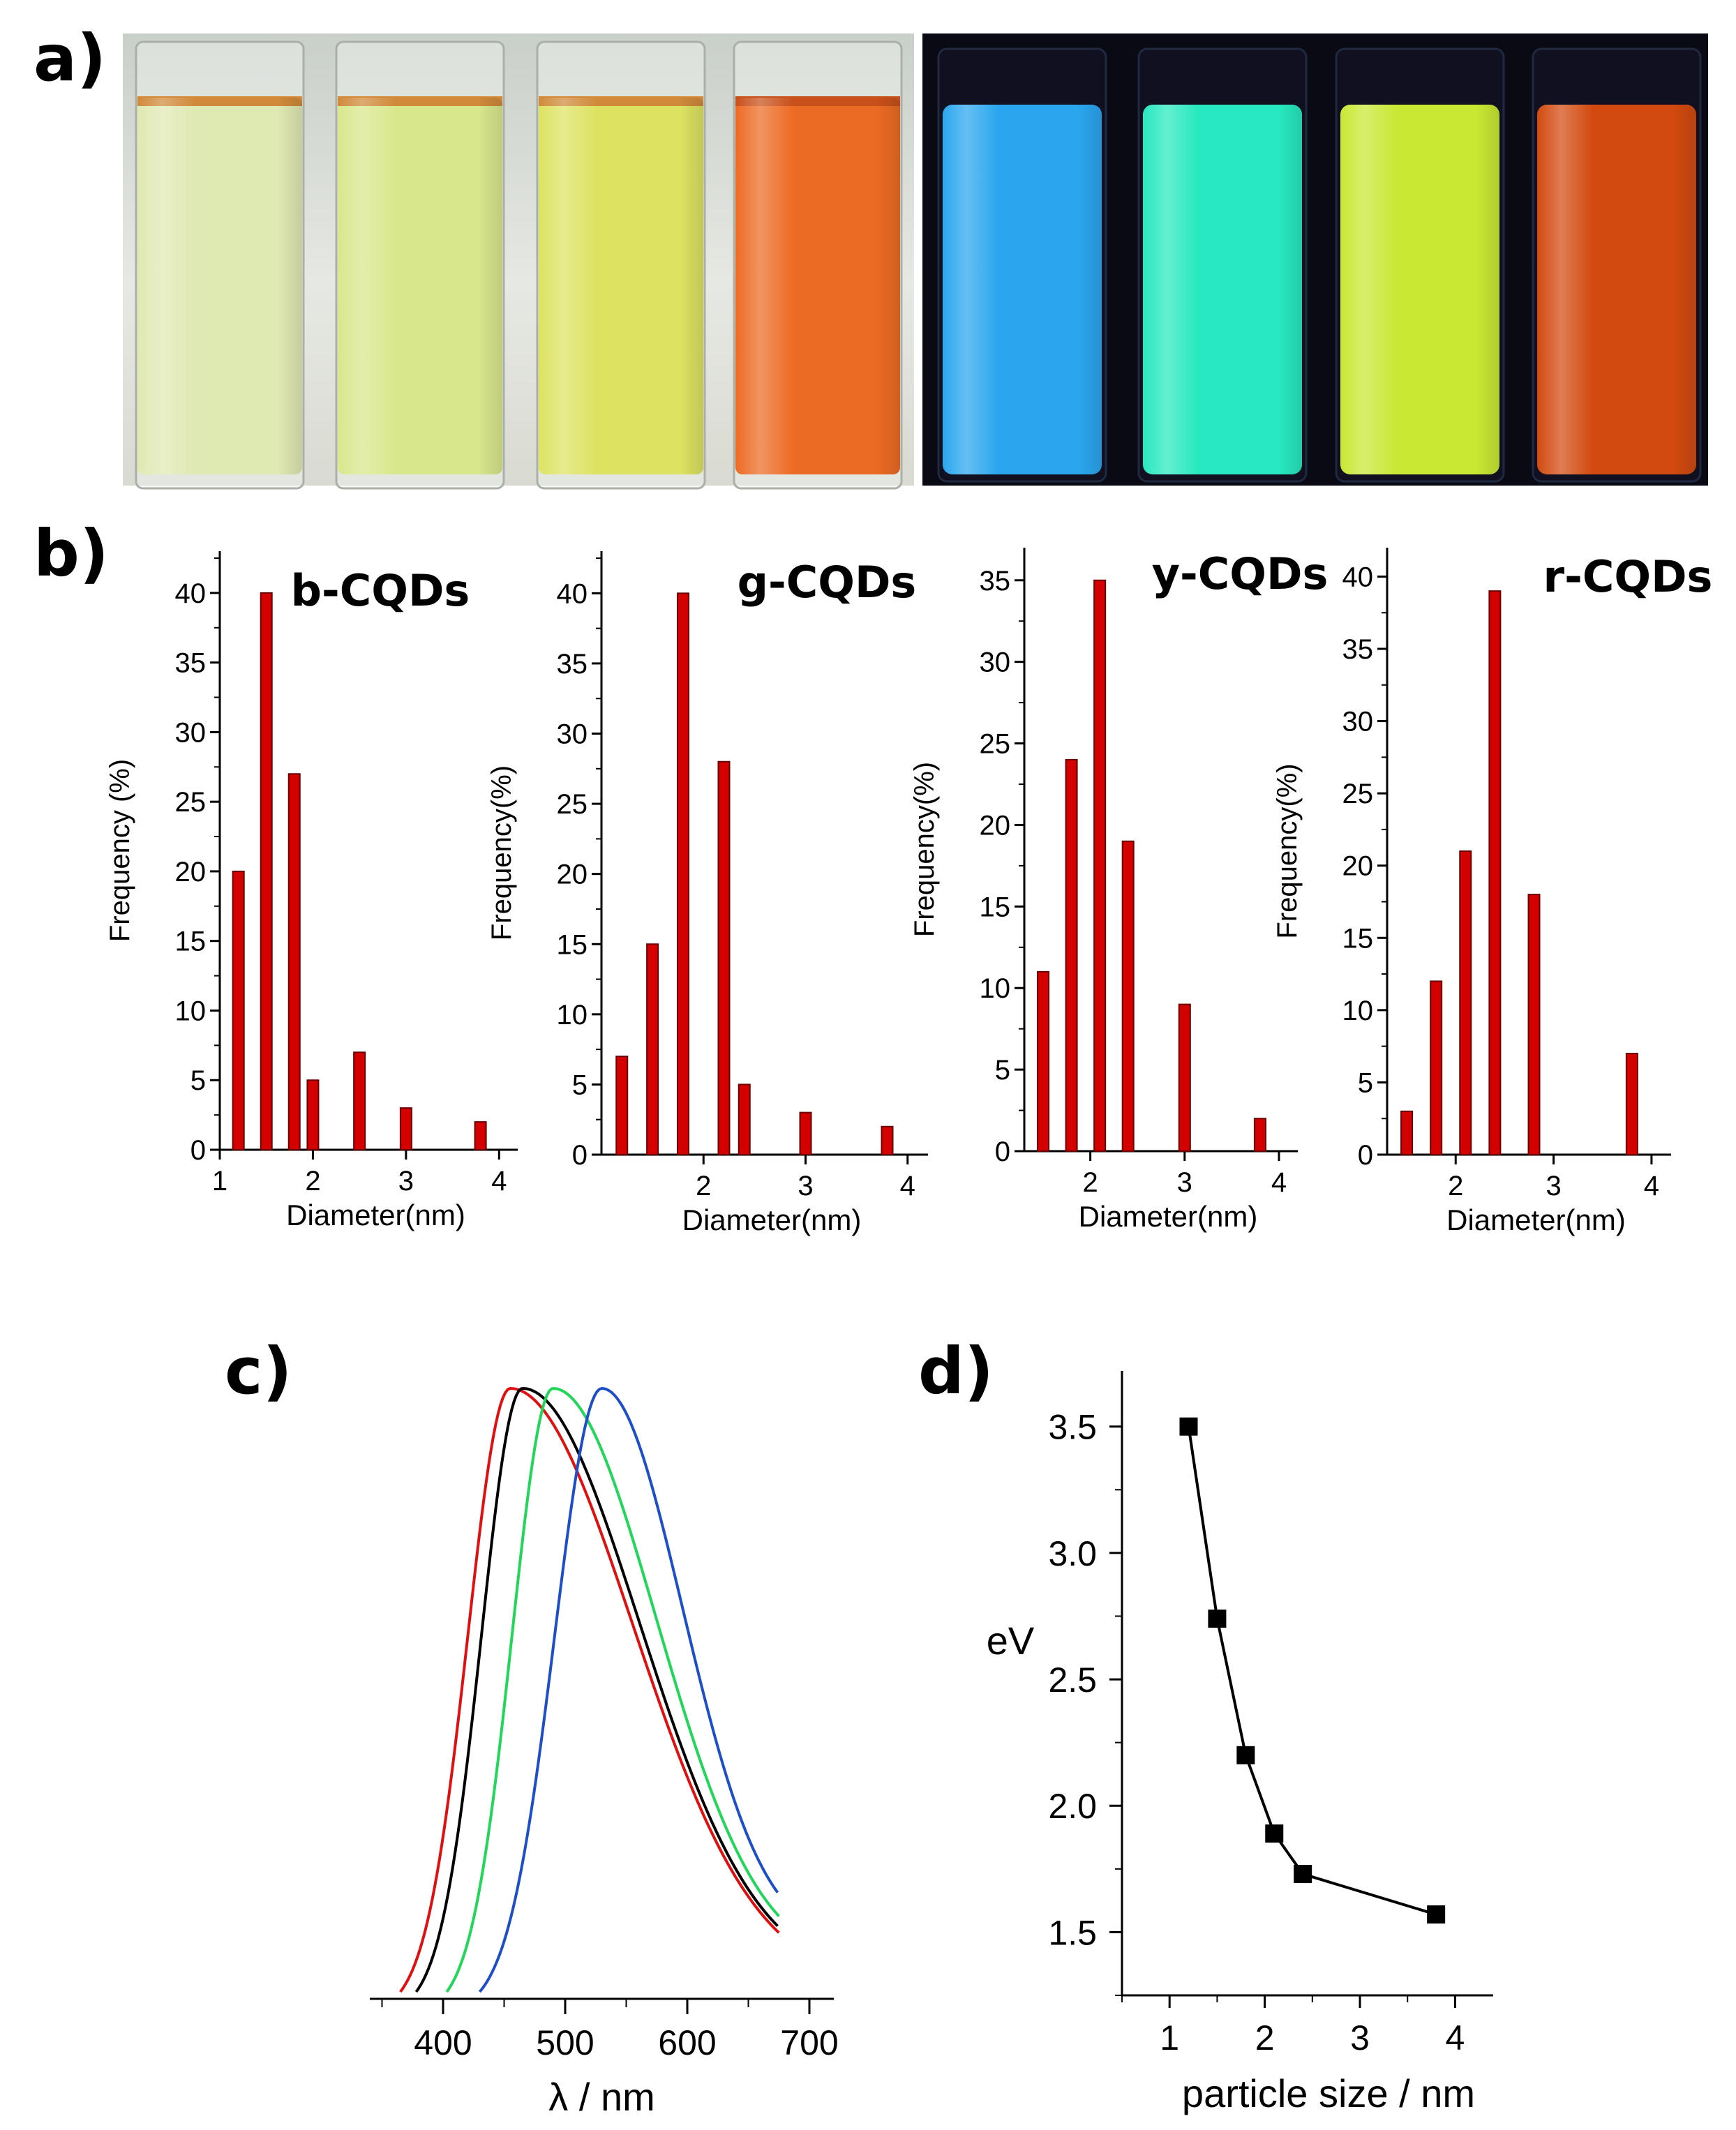 Image resolution: width=1736 pixels, height=2130 pixels. What do you see at coordinates (956, 1371) in the screenshot?
I see `panel-label-d: d)` at bounding box center [956, 1371].